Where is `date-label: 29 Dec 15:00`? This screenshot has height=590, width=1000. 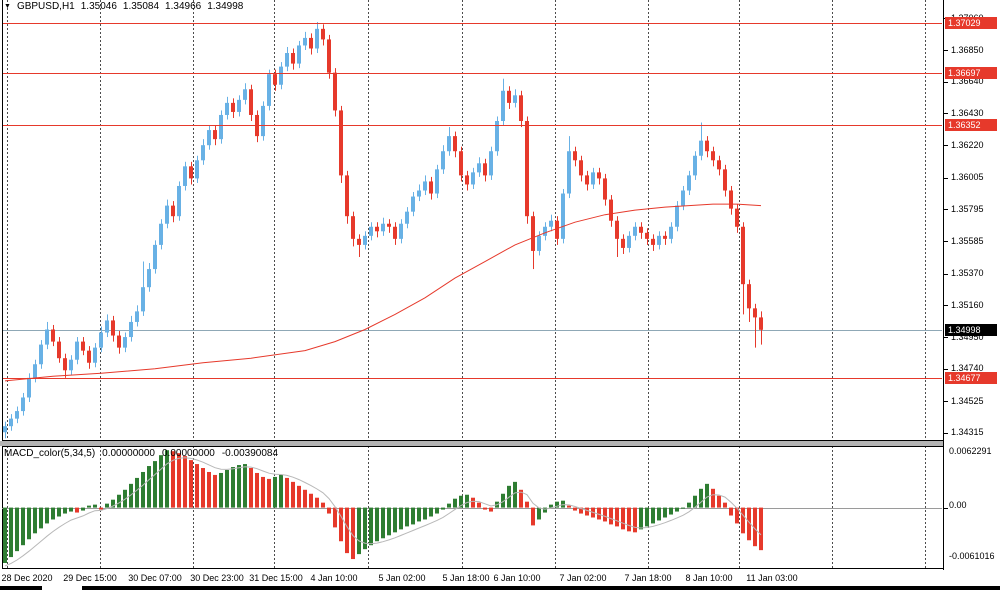
date-label: 29 Dec 15:00 is located at coordinates (90, 578).